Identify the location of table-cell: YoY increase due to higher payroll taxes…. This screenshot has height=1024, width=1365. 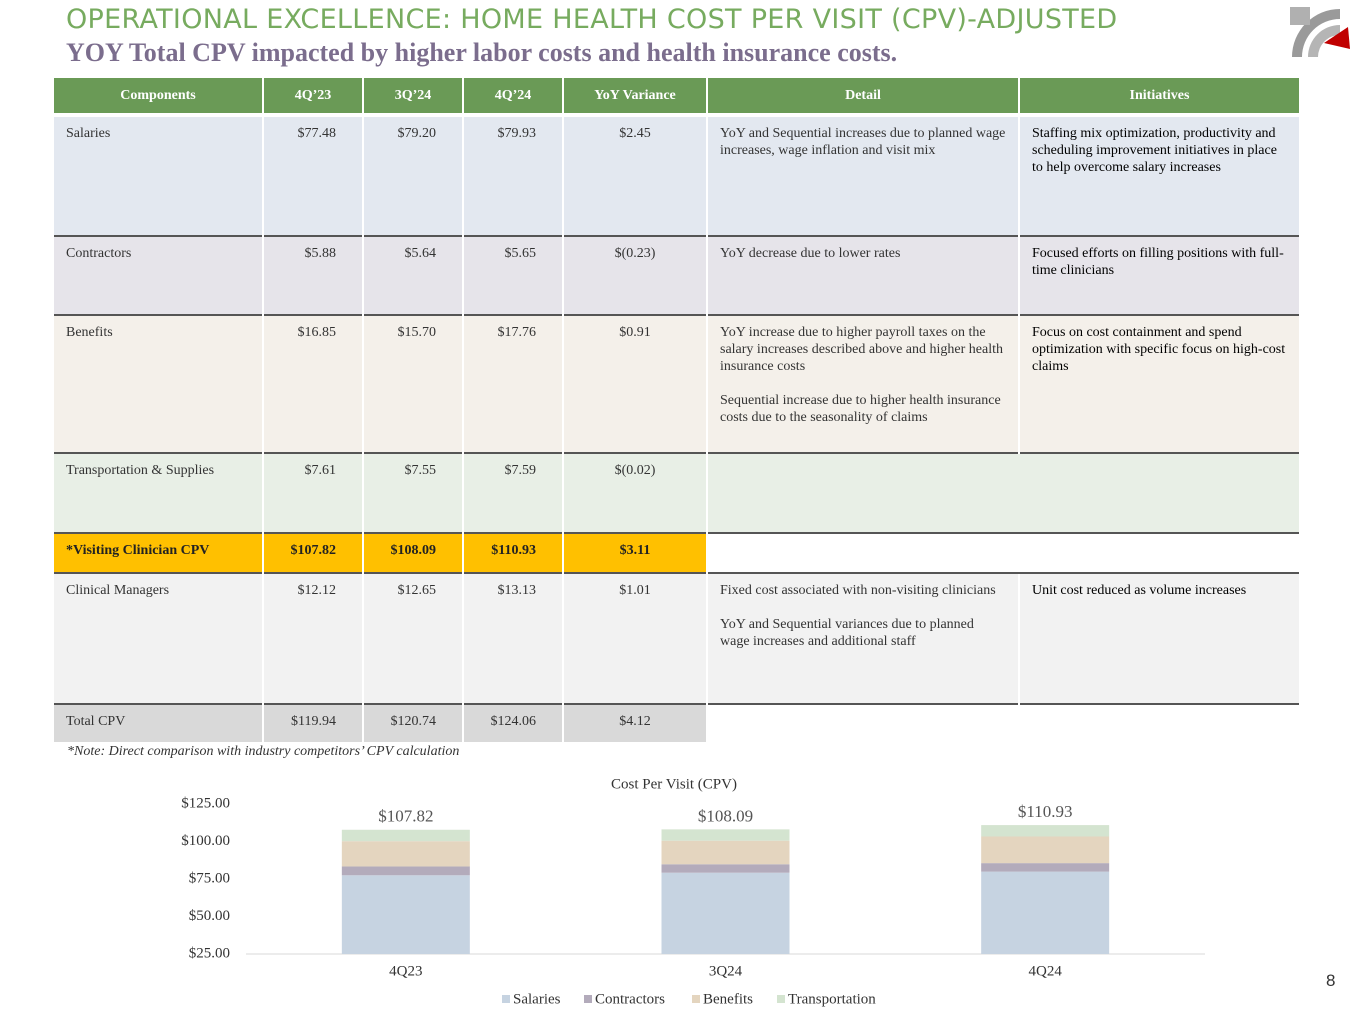
(862, 383).